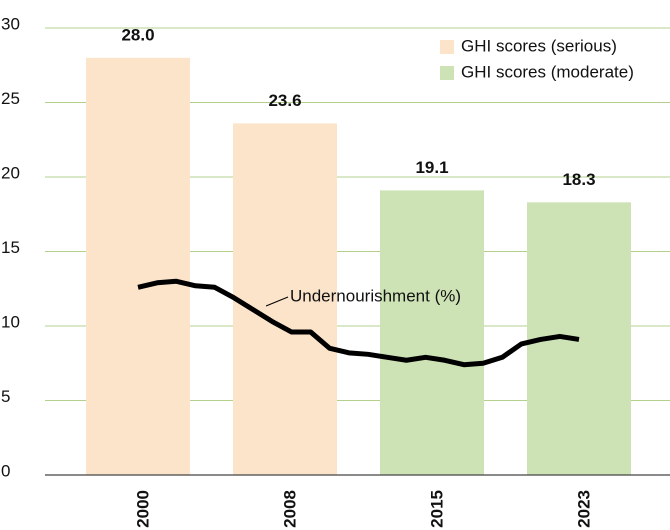 Image resolution: width=670 pixels, height=530 pixels. Describe the element at coordinates (375, 295) in the screenshot. I see `line-label: Undernourishment (%)` at that location.